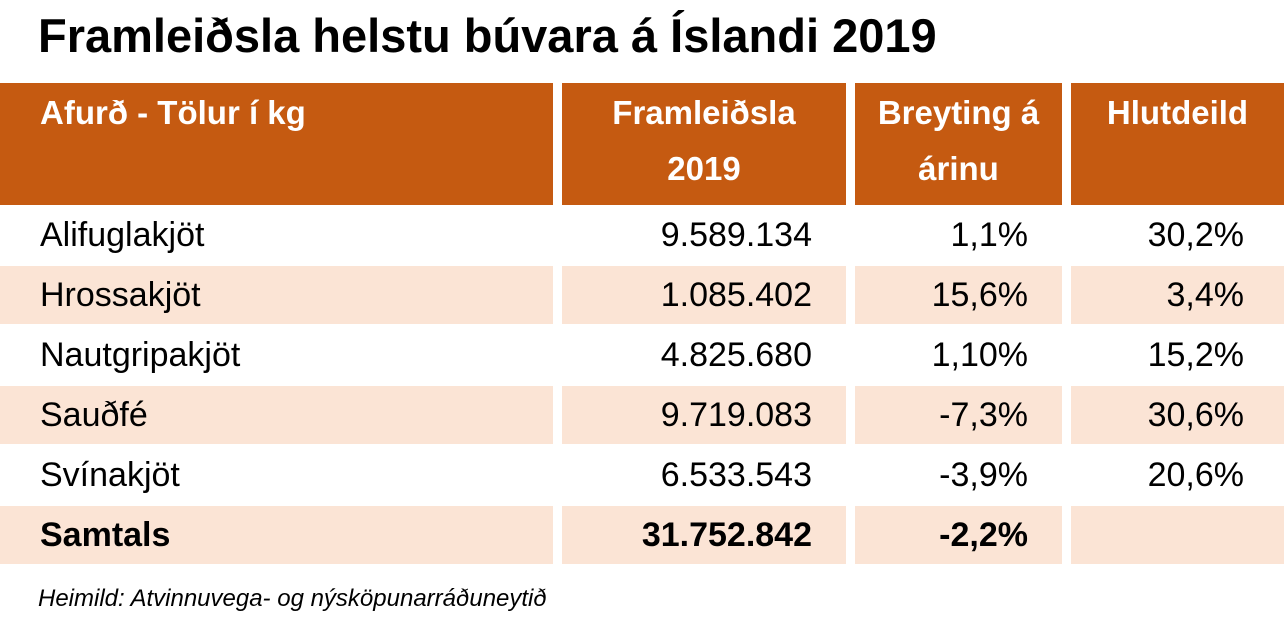 The height and width of the screenshot is (627, 1284). I want to click on share-cell: 15,2%, so click(1195, 355).